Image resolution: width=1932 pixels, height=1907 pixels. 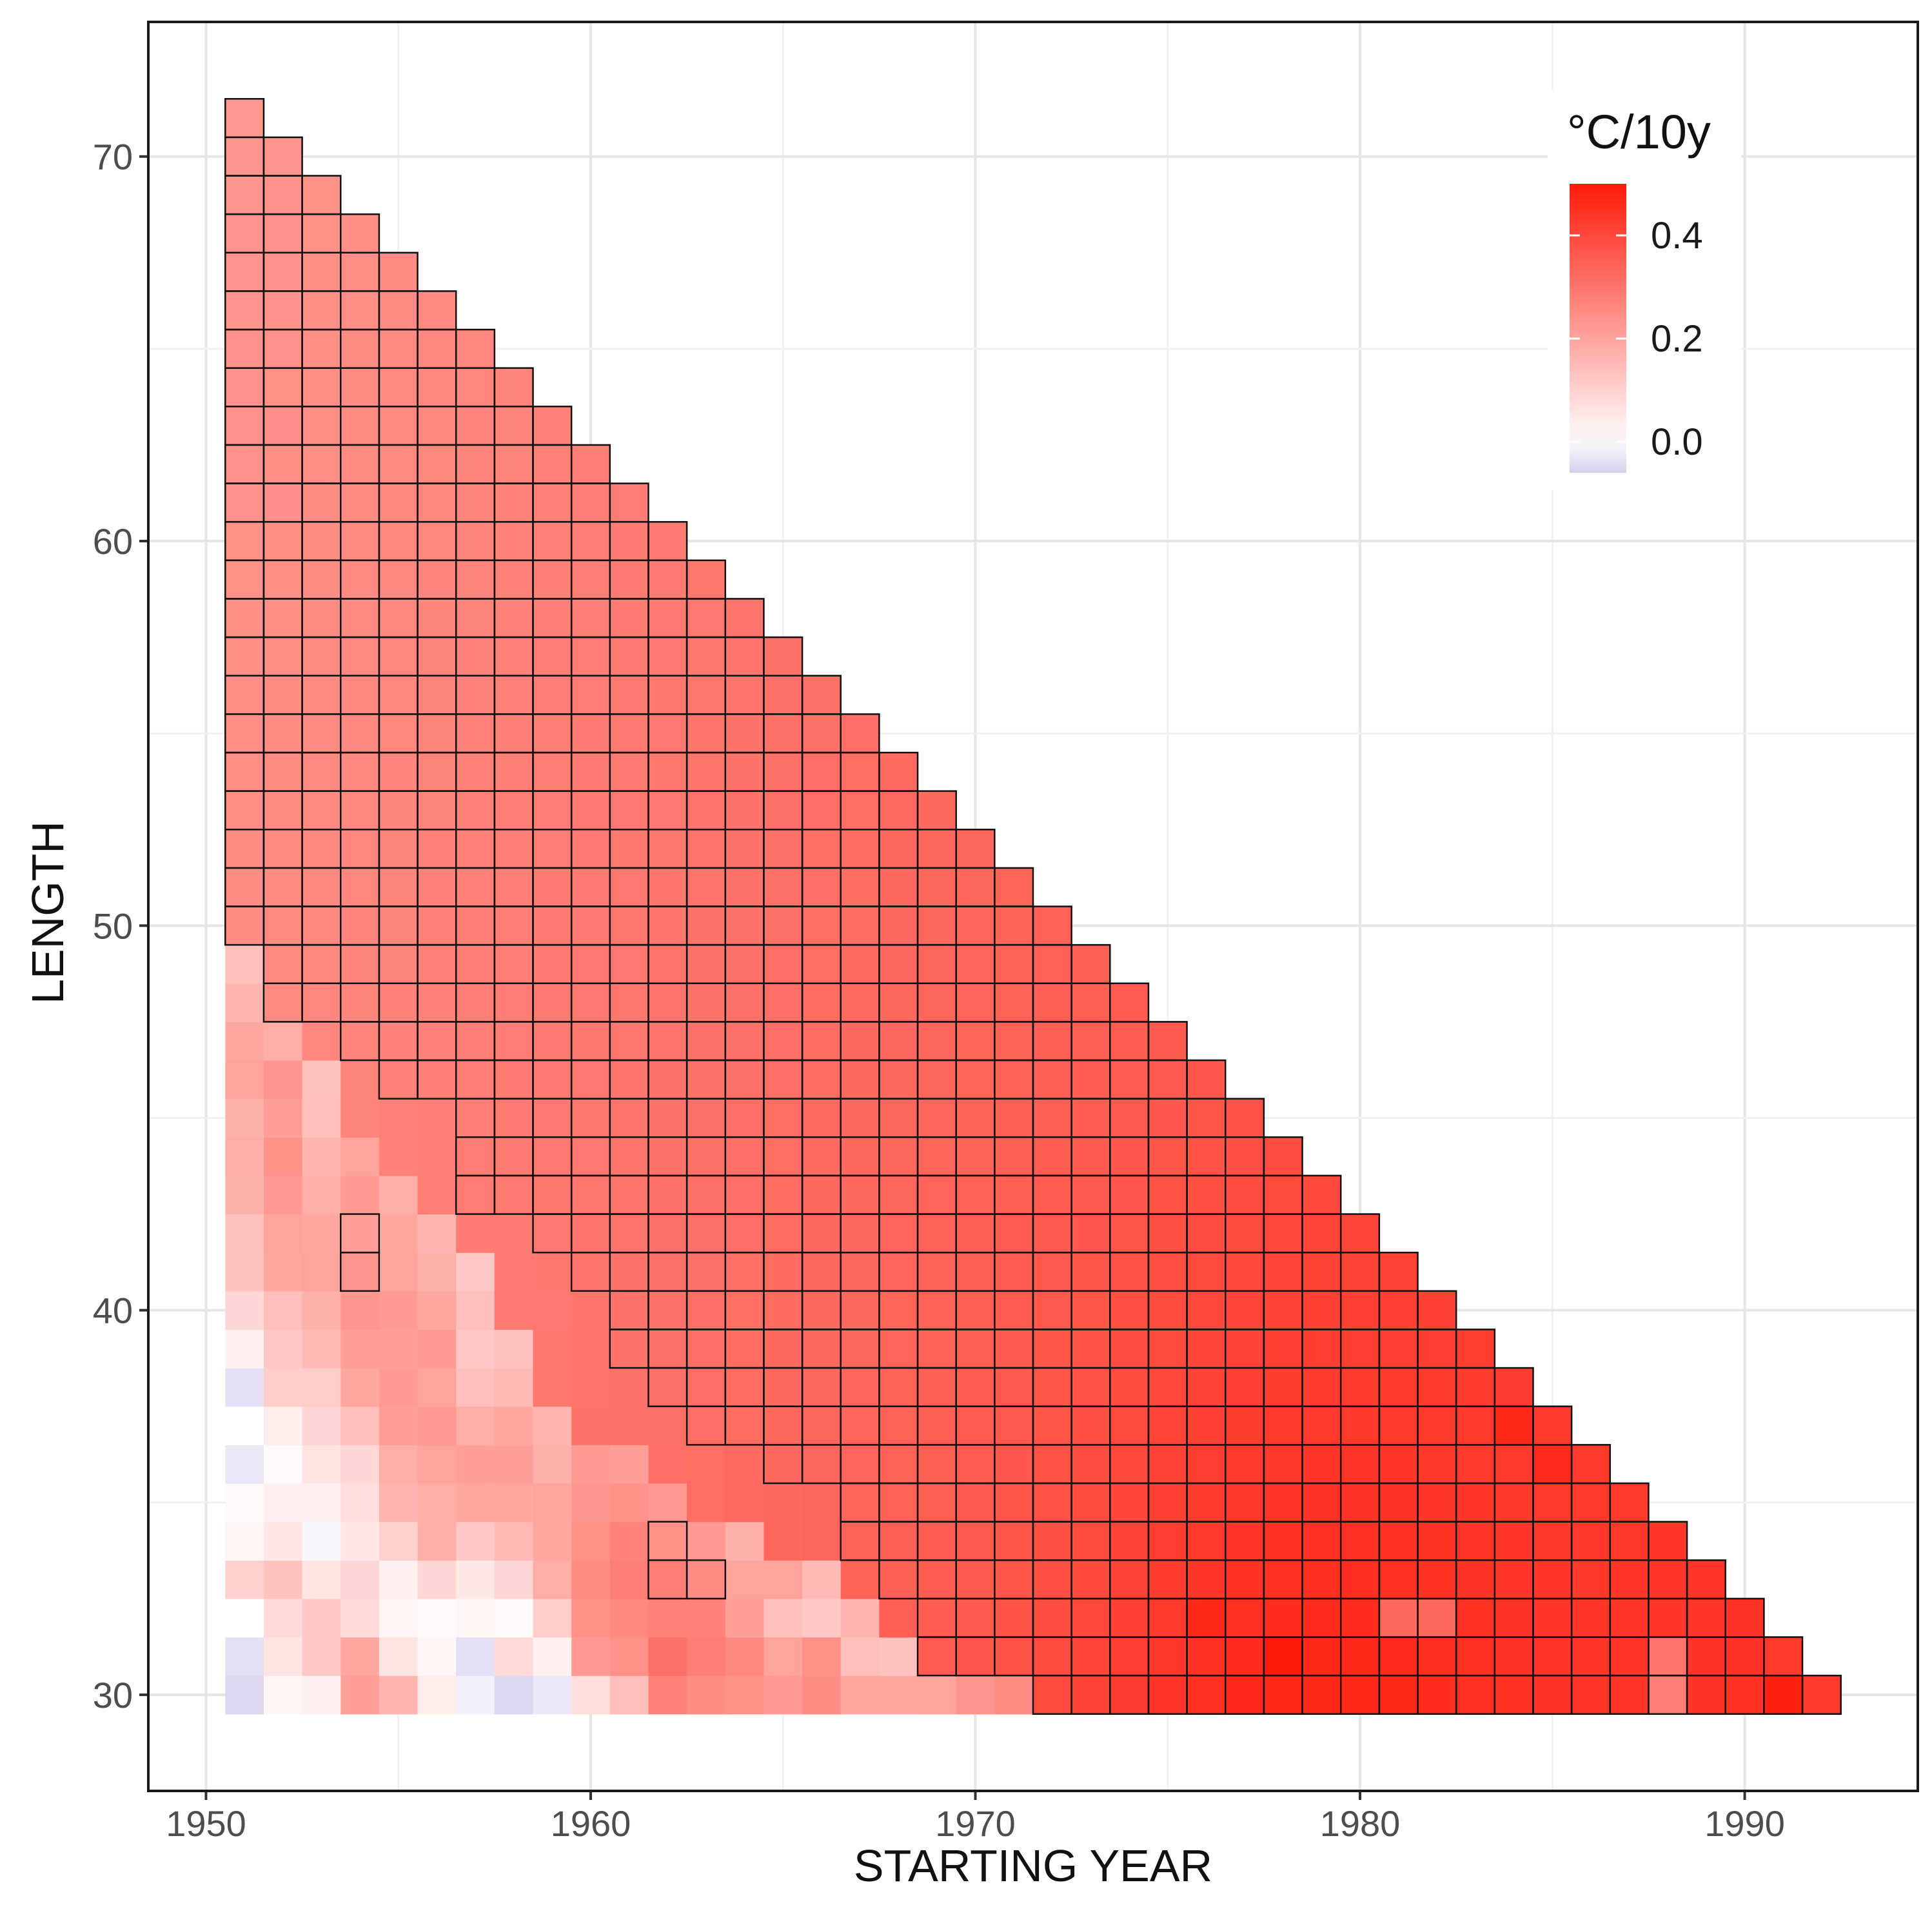 I want to click on legend-ticks: 0.4 0.2 0.0, so click(x=1636, y=339).